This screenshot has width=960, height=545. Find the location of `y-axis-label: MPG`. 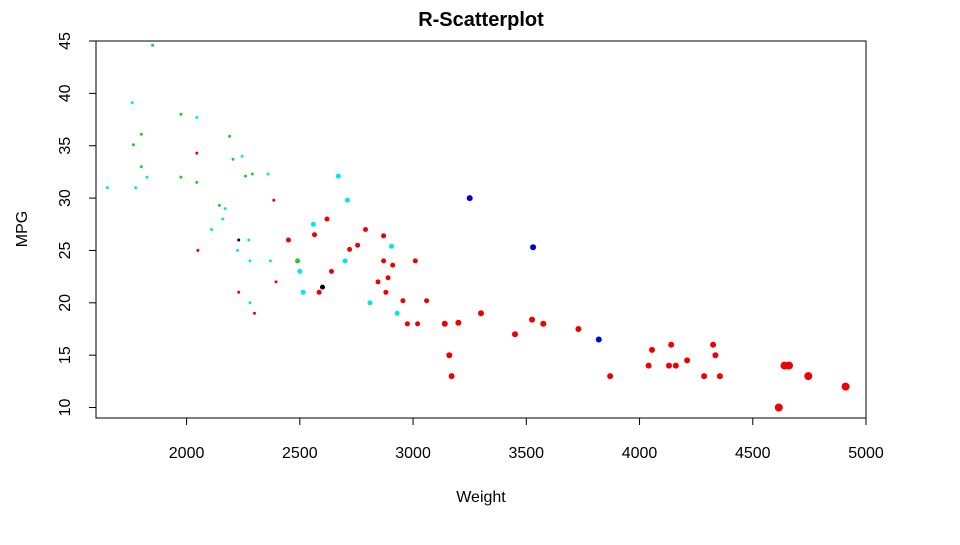

y-axis-label: MPG is located at coordinates (22, 229).